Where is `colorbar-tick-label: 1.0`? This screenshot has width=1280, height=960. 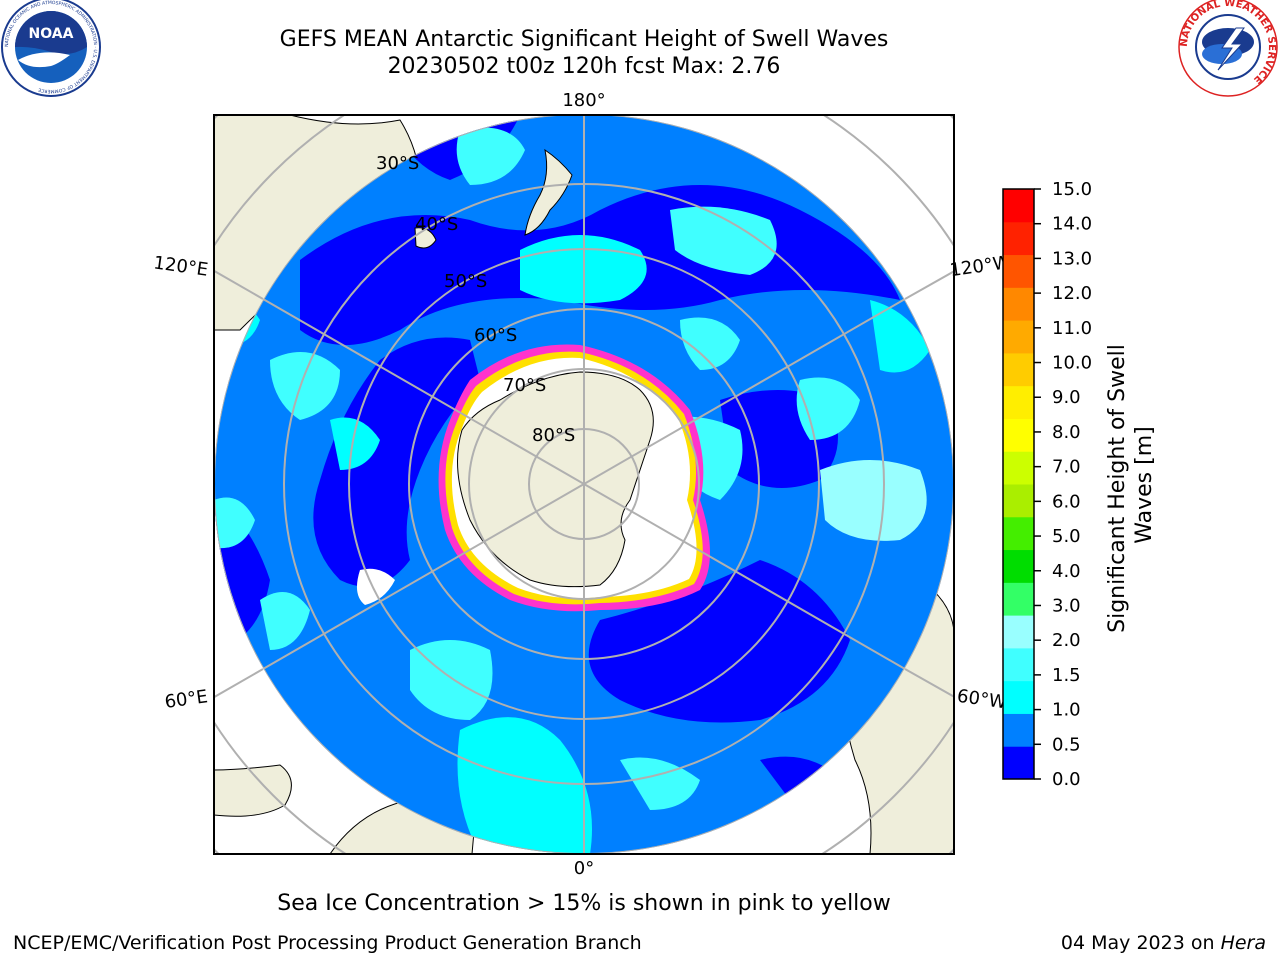
colorbar-tick-label: 1.0 is located at coordinates (1066, 710).